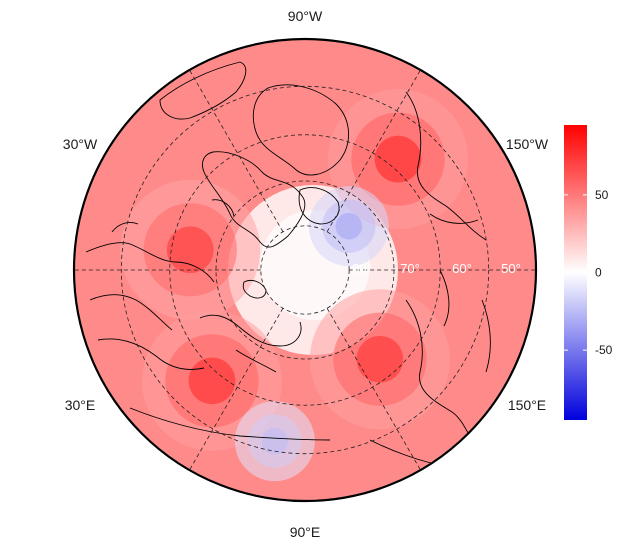 The height and width of the screenshot is (552, 625). Describe the element at coordinates (527, 405) in the screenshot. I see `longitude-label-150e: 150°E` at that location.